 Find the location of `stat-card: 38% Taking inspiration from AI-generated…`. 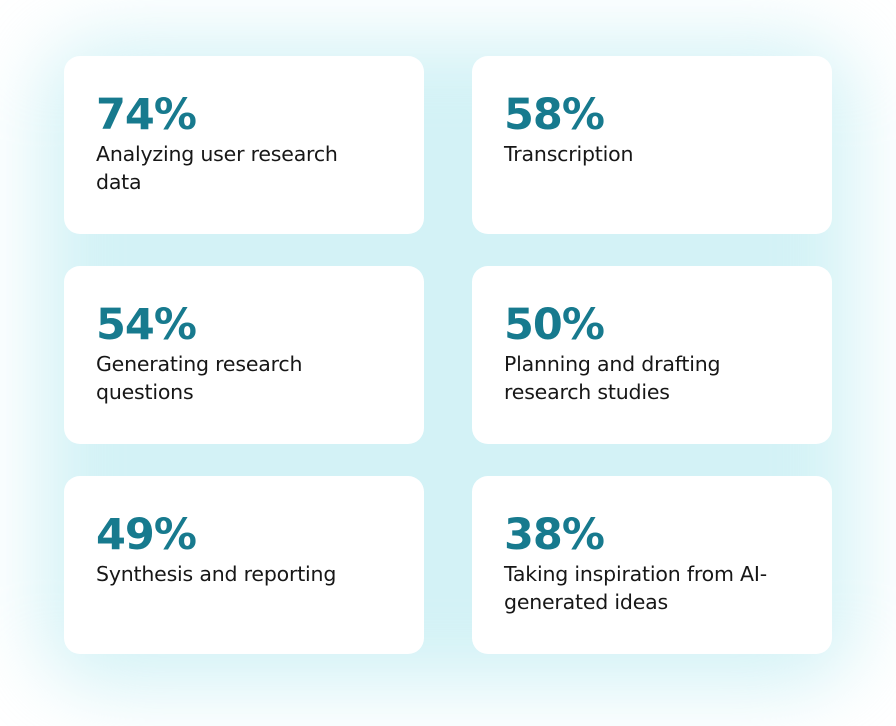

stat-card: 38% Taking inspiration from AI-generated… is located at coordinates (652, 565).